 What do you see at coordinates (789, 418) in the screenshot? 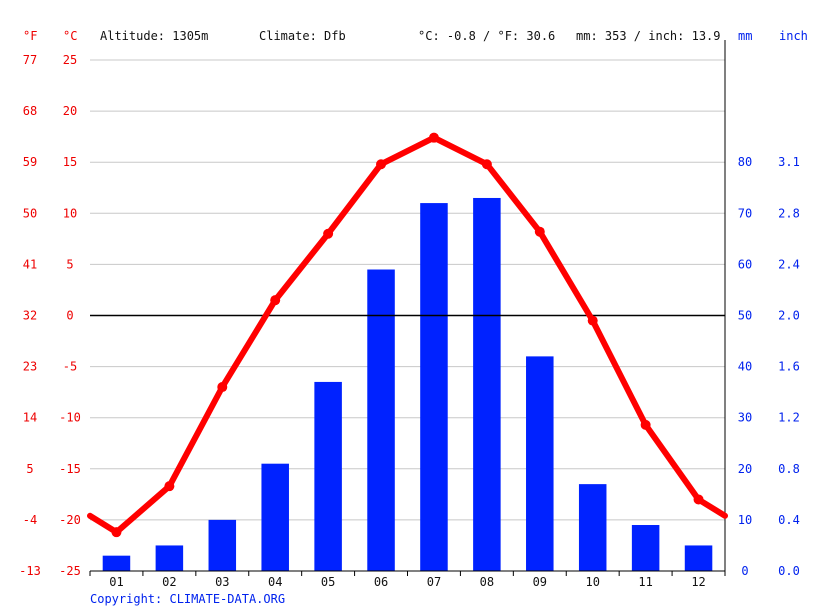
I see `inch-tick-label: 1.2` at bounding box center [789, 418].